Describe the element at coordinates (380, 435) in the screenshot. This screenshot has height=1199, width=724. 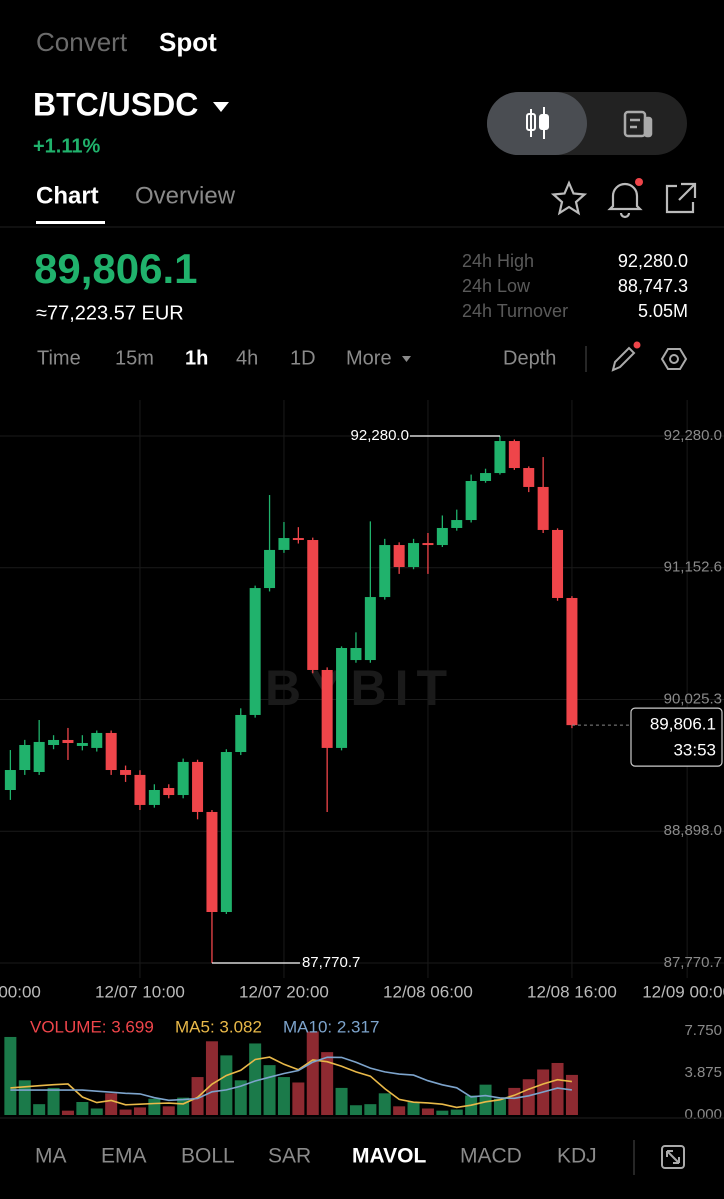
I see `annotation-label: 92,280.0` at that location.